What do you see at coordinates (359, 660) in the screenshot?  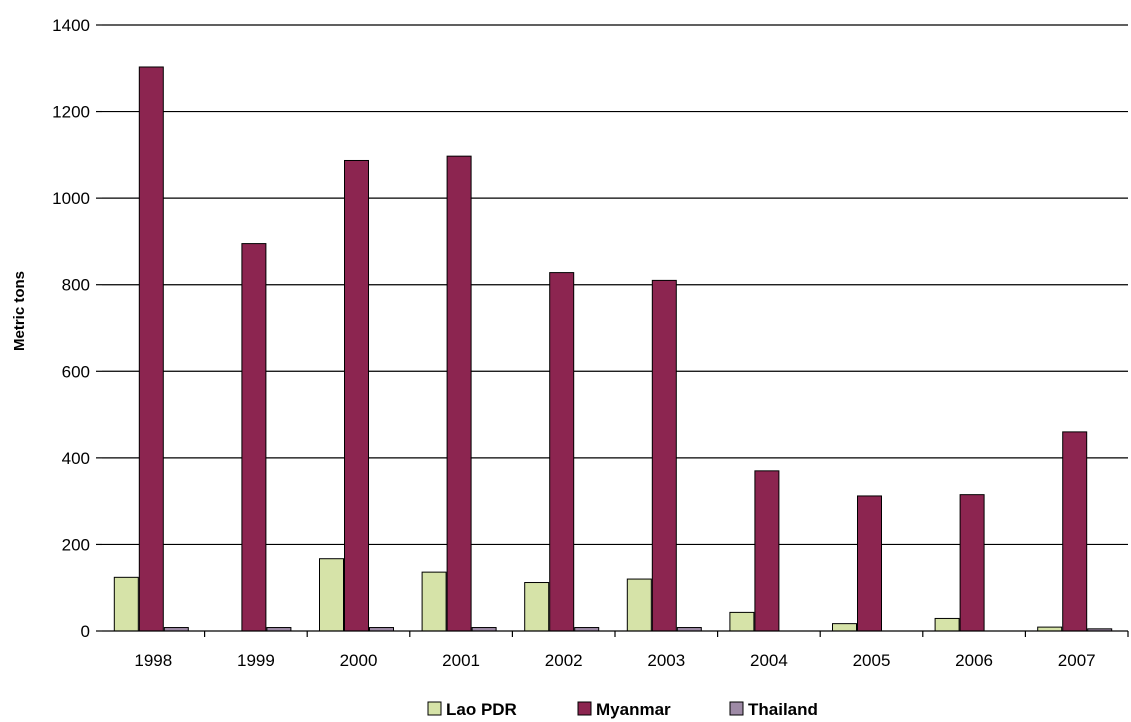 I see `x-tick-label: 2000` at bounding box center [359, 660].